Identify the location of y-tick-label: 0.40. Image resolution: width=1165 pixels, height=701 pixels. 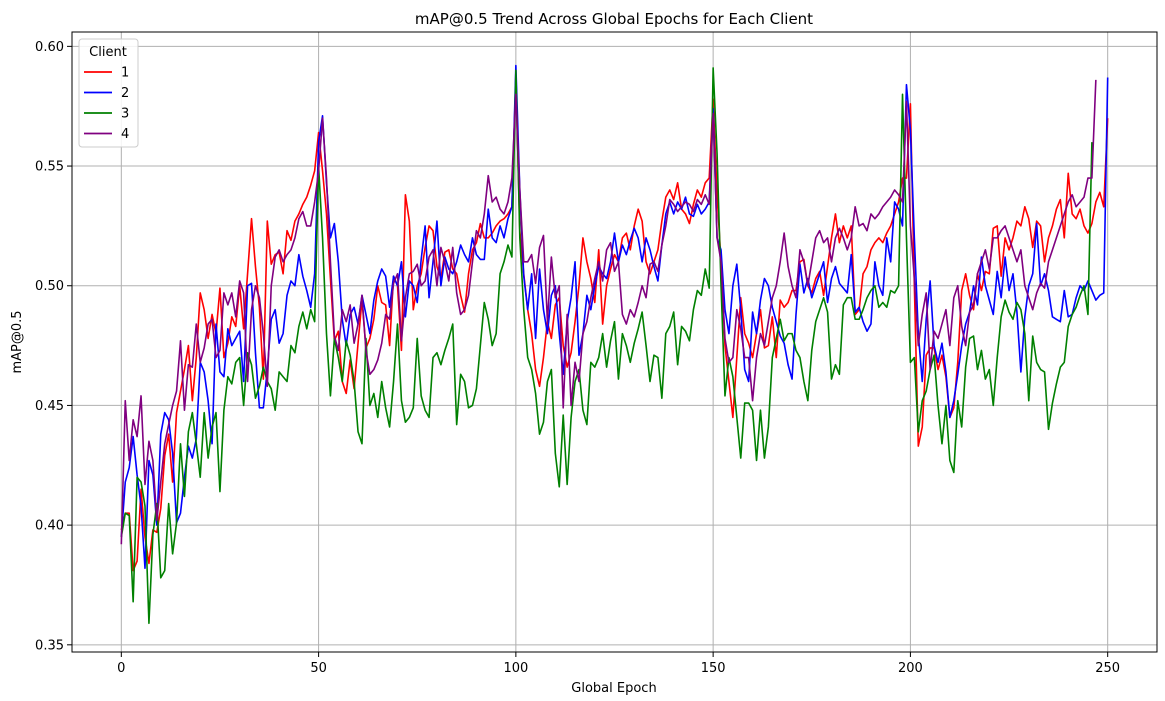
(49, 526).